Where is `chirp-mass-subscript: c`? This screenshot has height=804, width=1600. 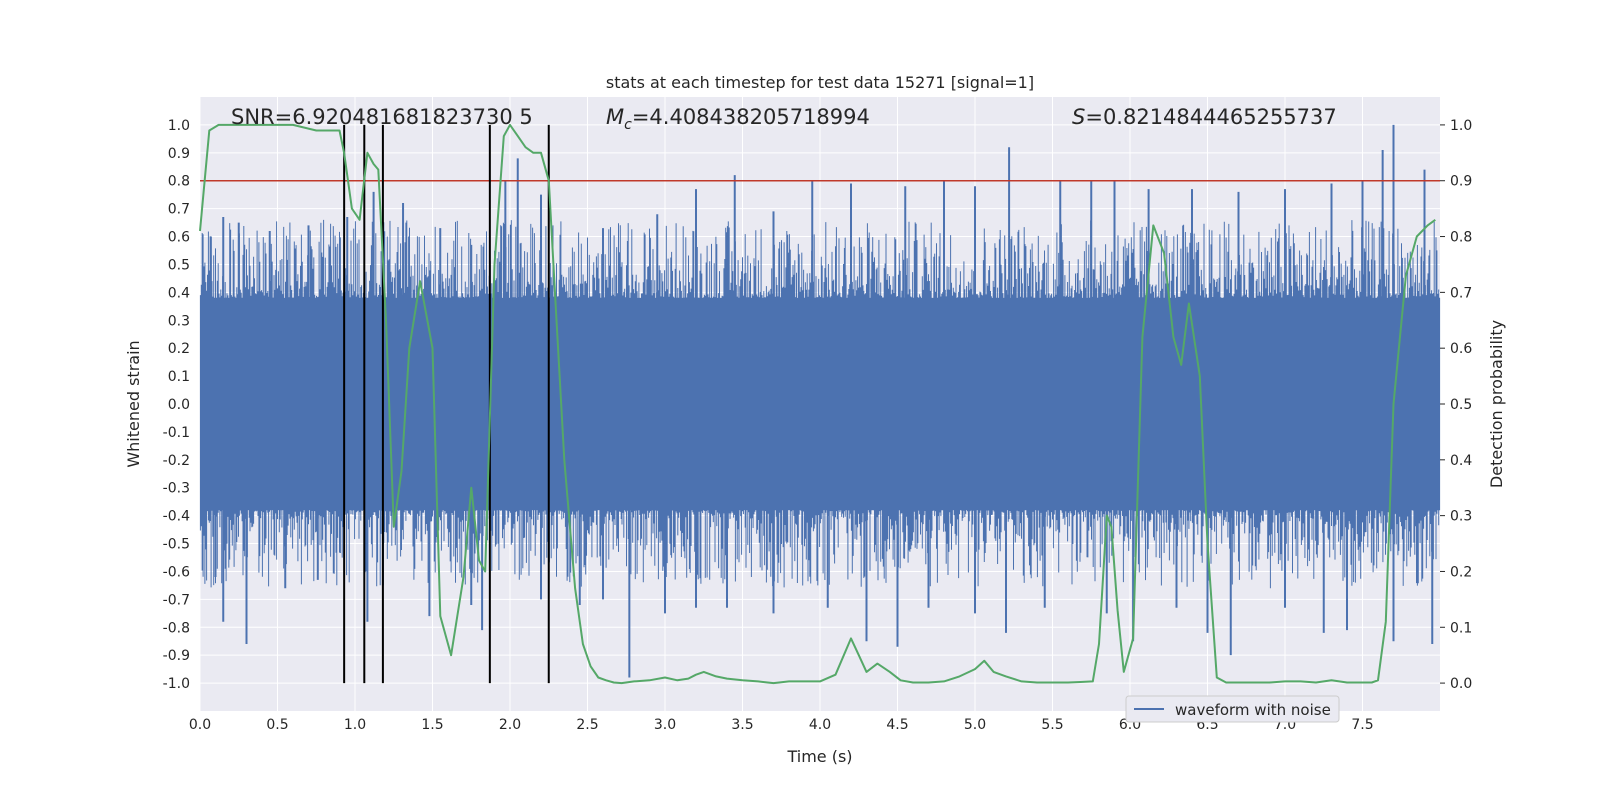
chirp-mass-subscript: c is located at coordinates (628, 125).